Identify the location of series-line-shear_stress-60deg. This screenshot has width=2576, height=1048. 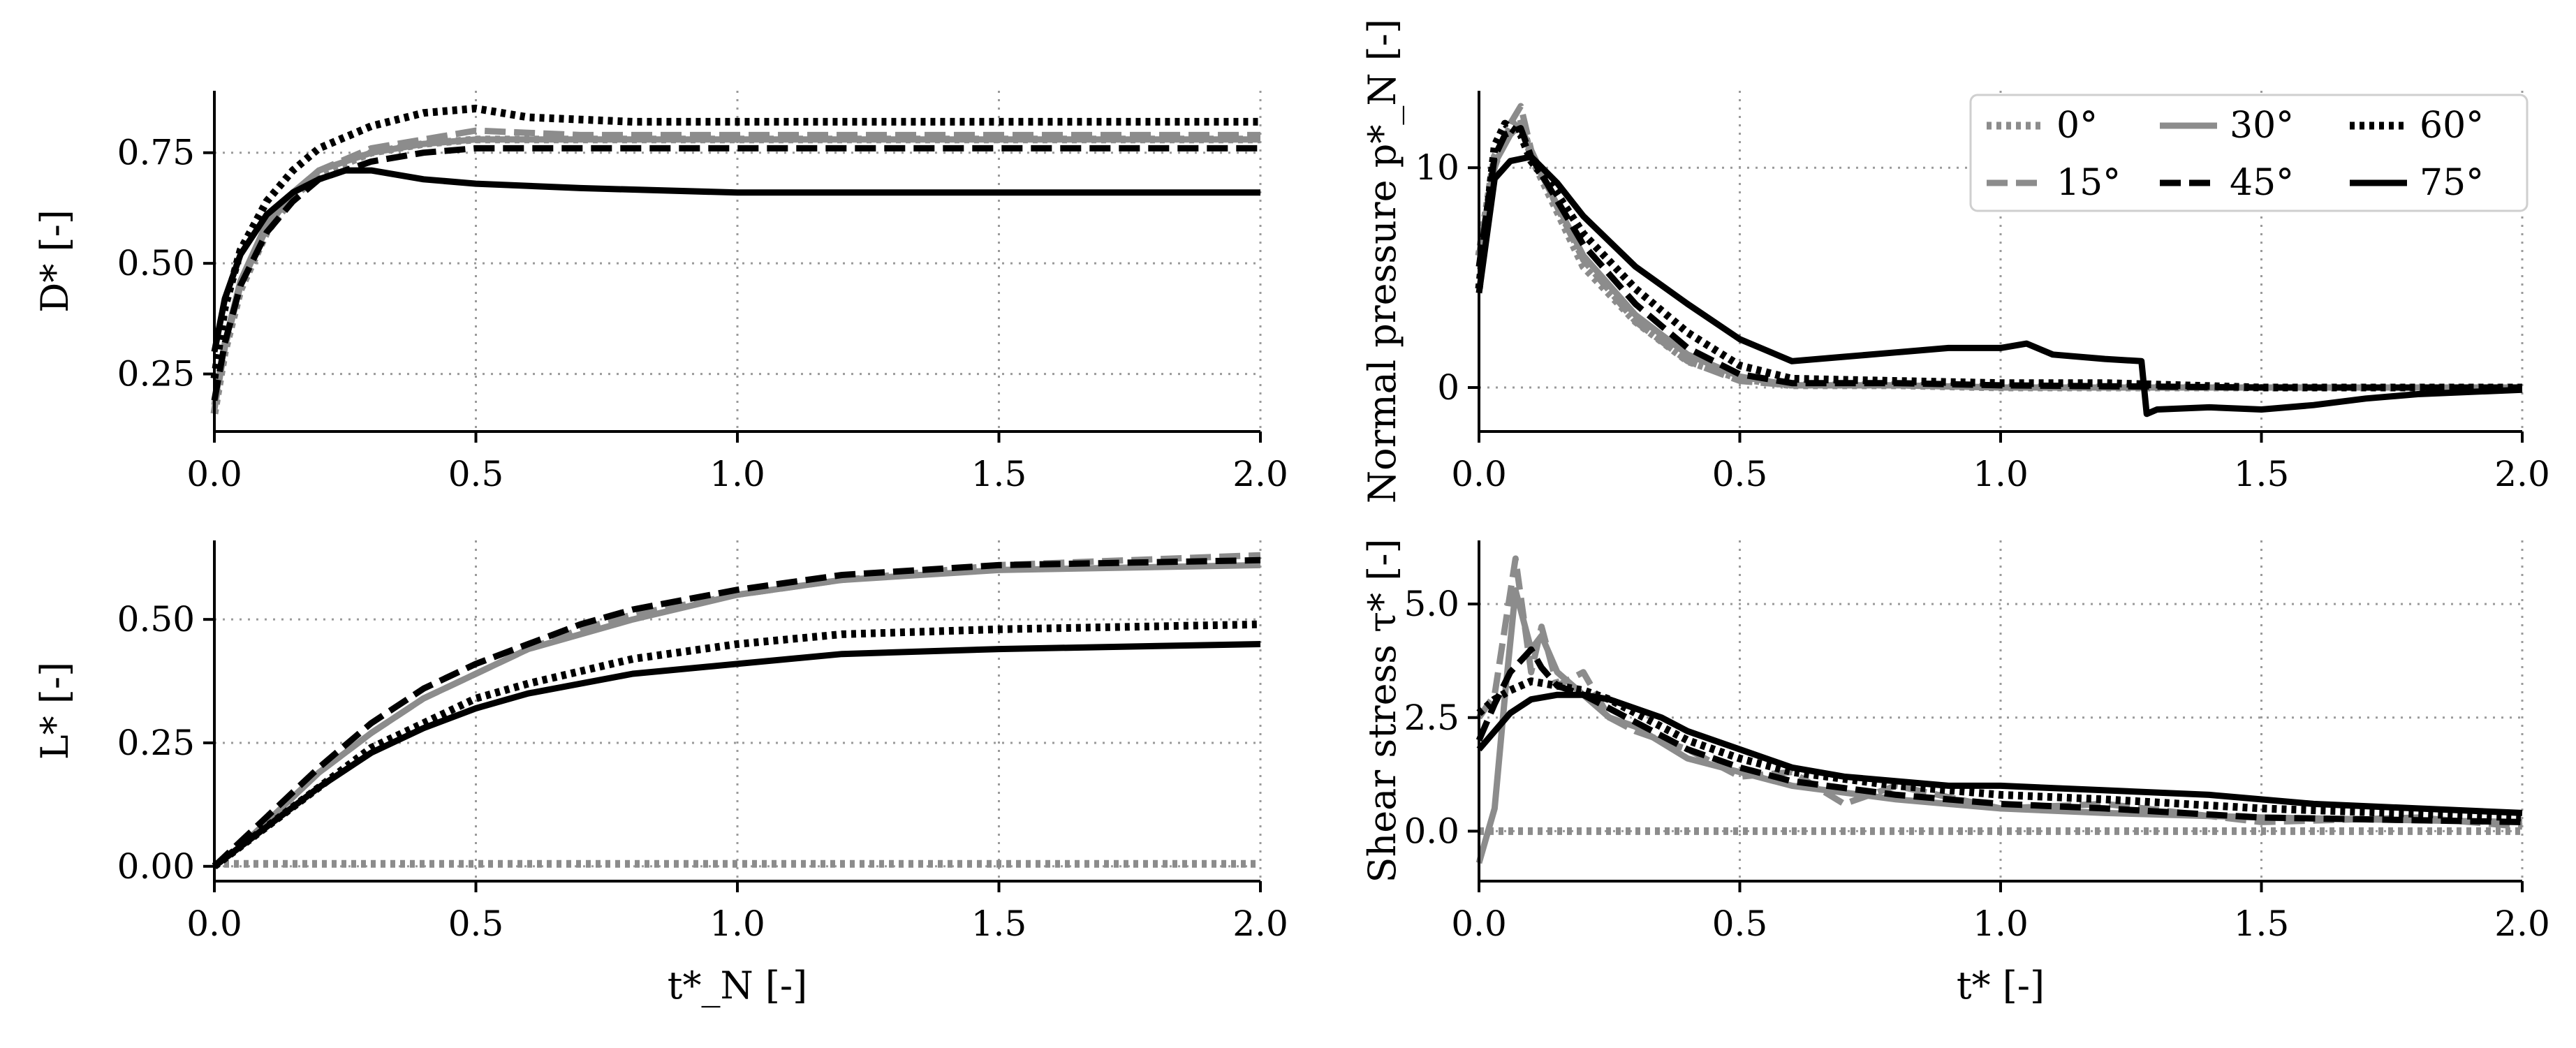
(1999, 750).